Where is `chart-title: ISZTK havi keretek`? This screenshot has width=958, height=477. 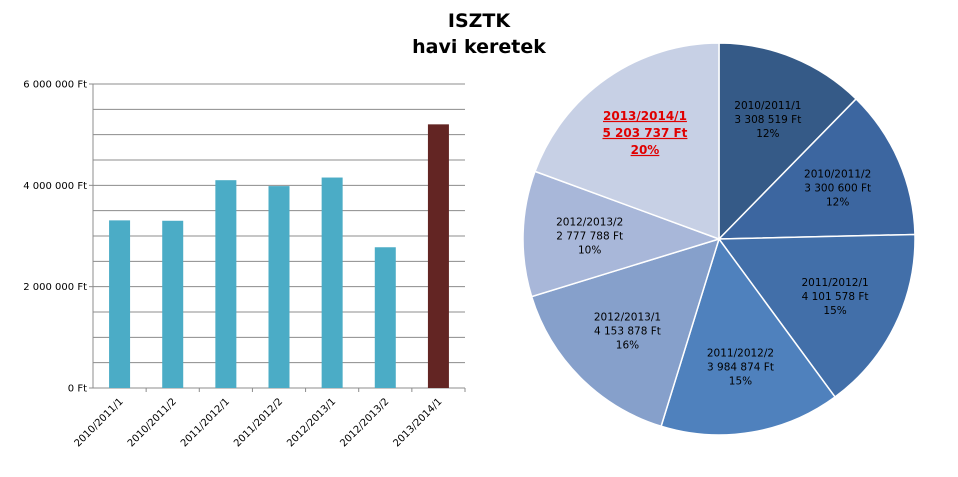
chart-title: ISZTK havi keretek is located at coordinates (479, 34).